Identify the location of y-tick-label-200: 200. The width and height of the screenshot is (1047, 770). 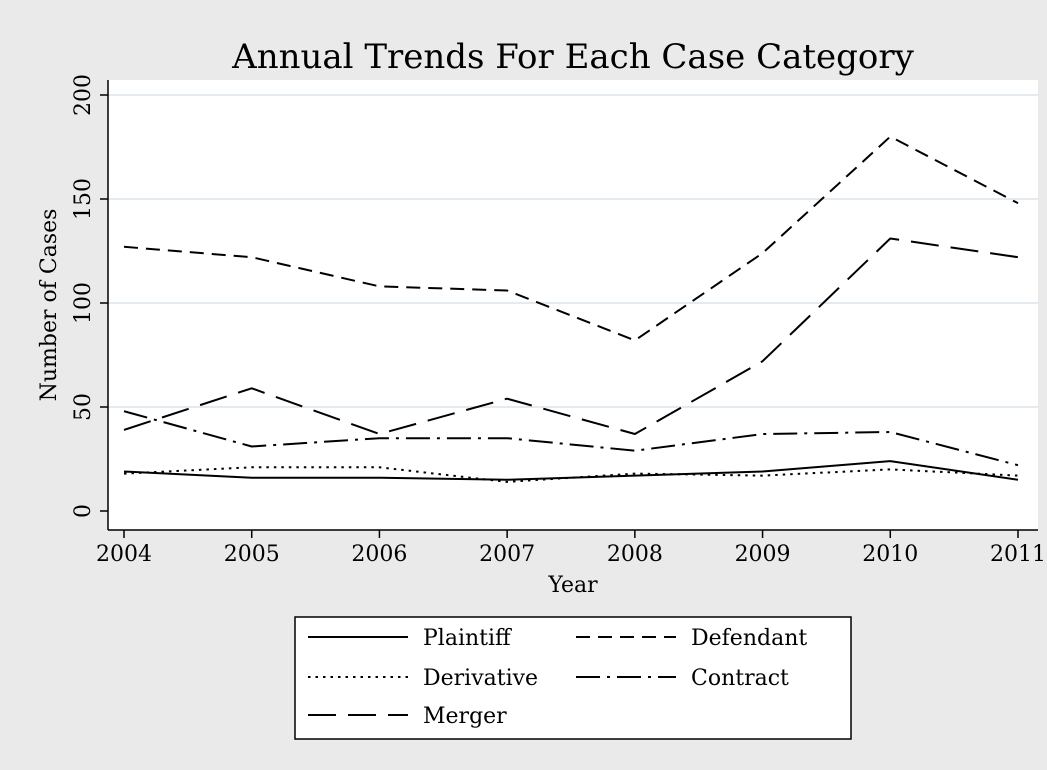
(83, 95).